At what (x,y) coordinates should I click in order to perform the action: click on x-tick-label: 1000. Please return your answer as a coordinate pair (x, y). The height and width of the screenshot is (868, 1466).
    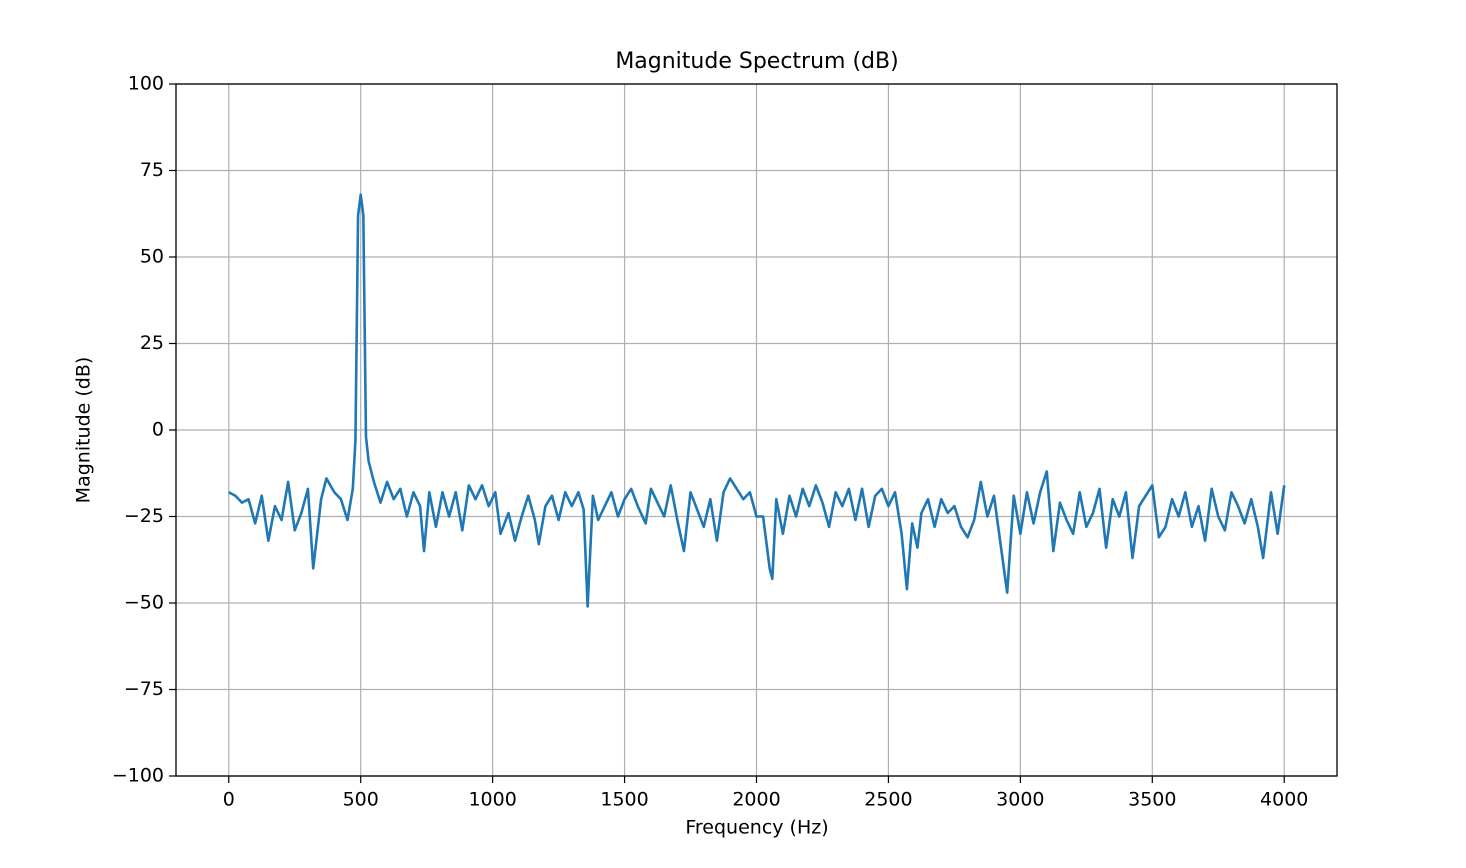
    Looking at the image, I should click on (492, 800).